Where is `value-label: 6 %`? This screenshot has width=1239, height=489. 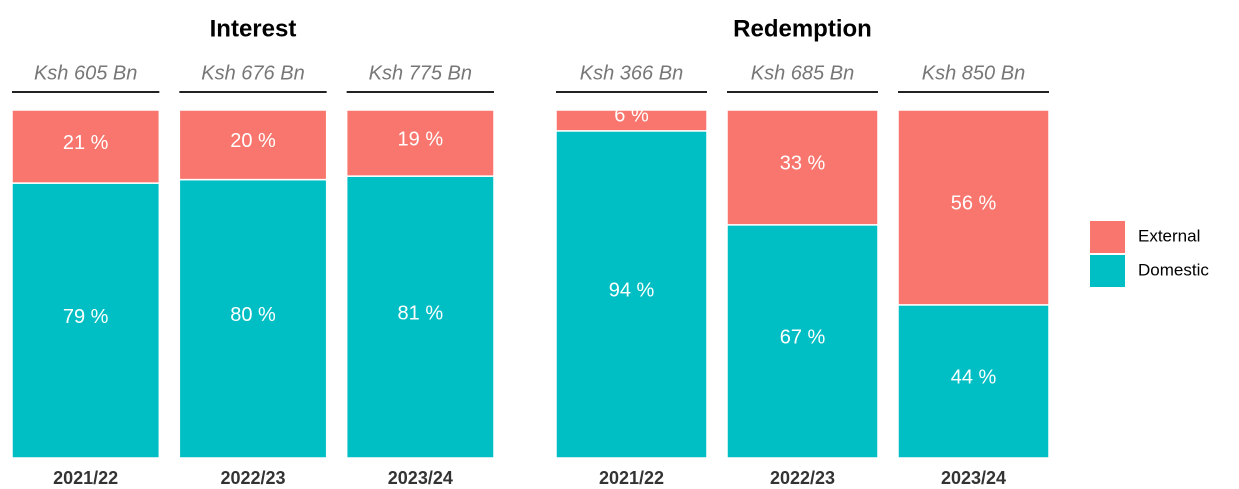 value-label: 6 % is located at coordinates (631, 116).